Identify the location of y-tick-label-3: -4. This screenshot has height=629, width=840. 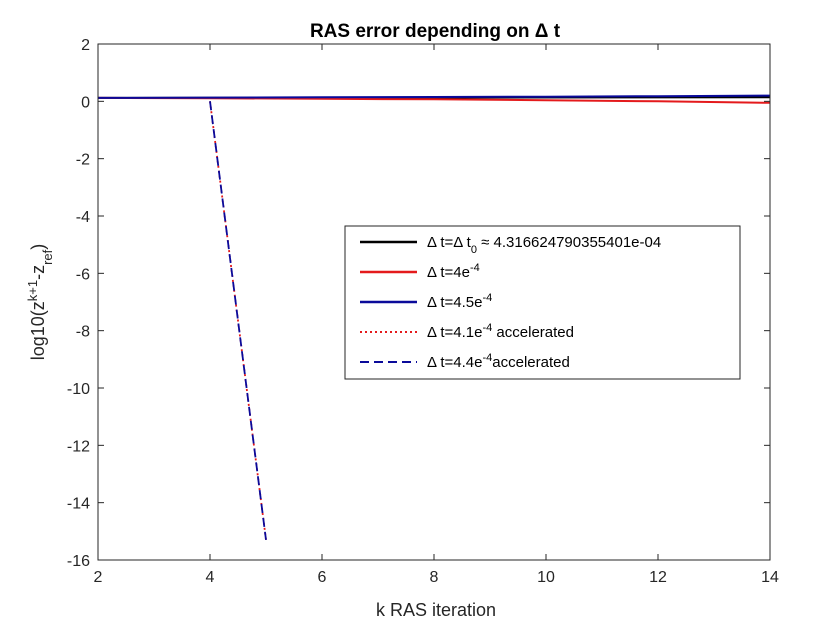
(83, 217).